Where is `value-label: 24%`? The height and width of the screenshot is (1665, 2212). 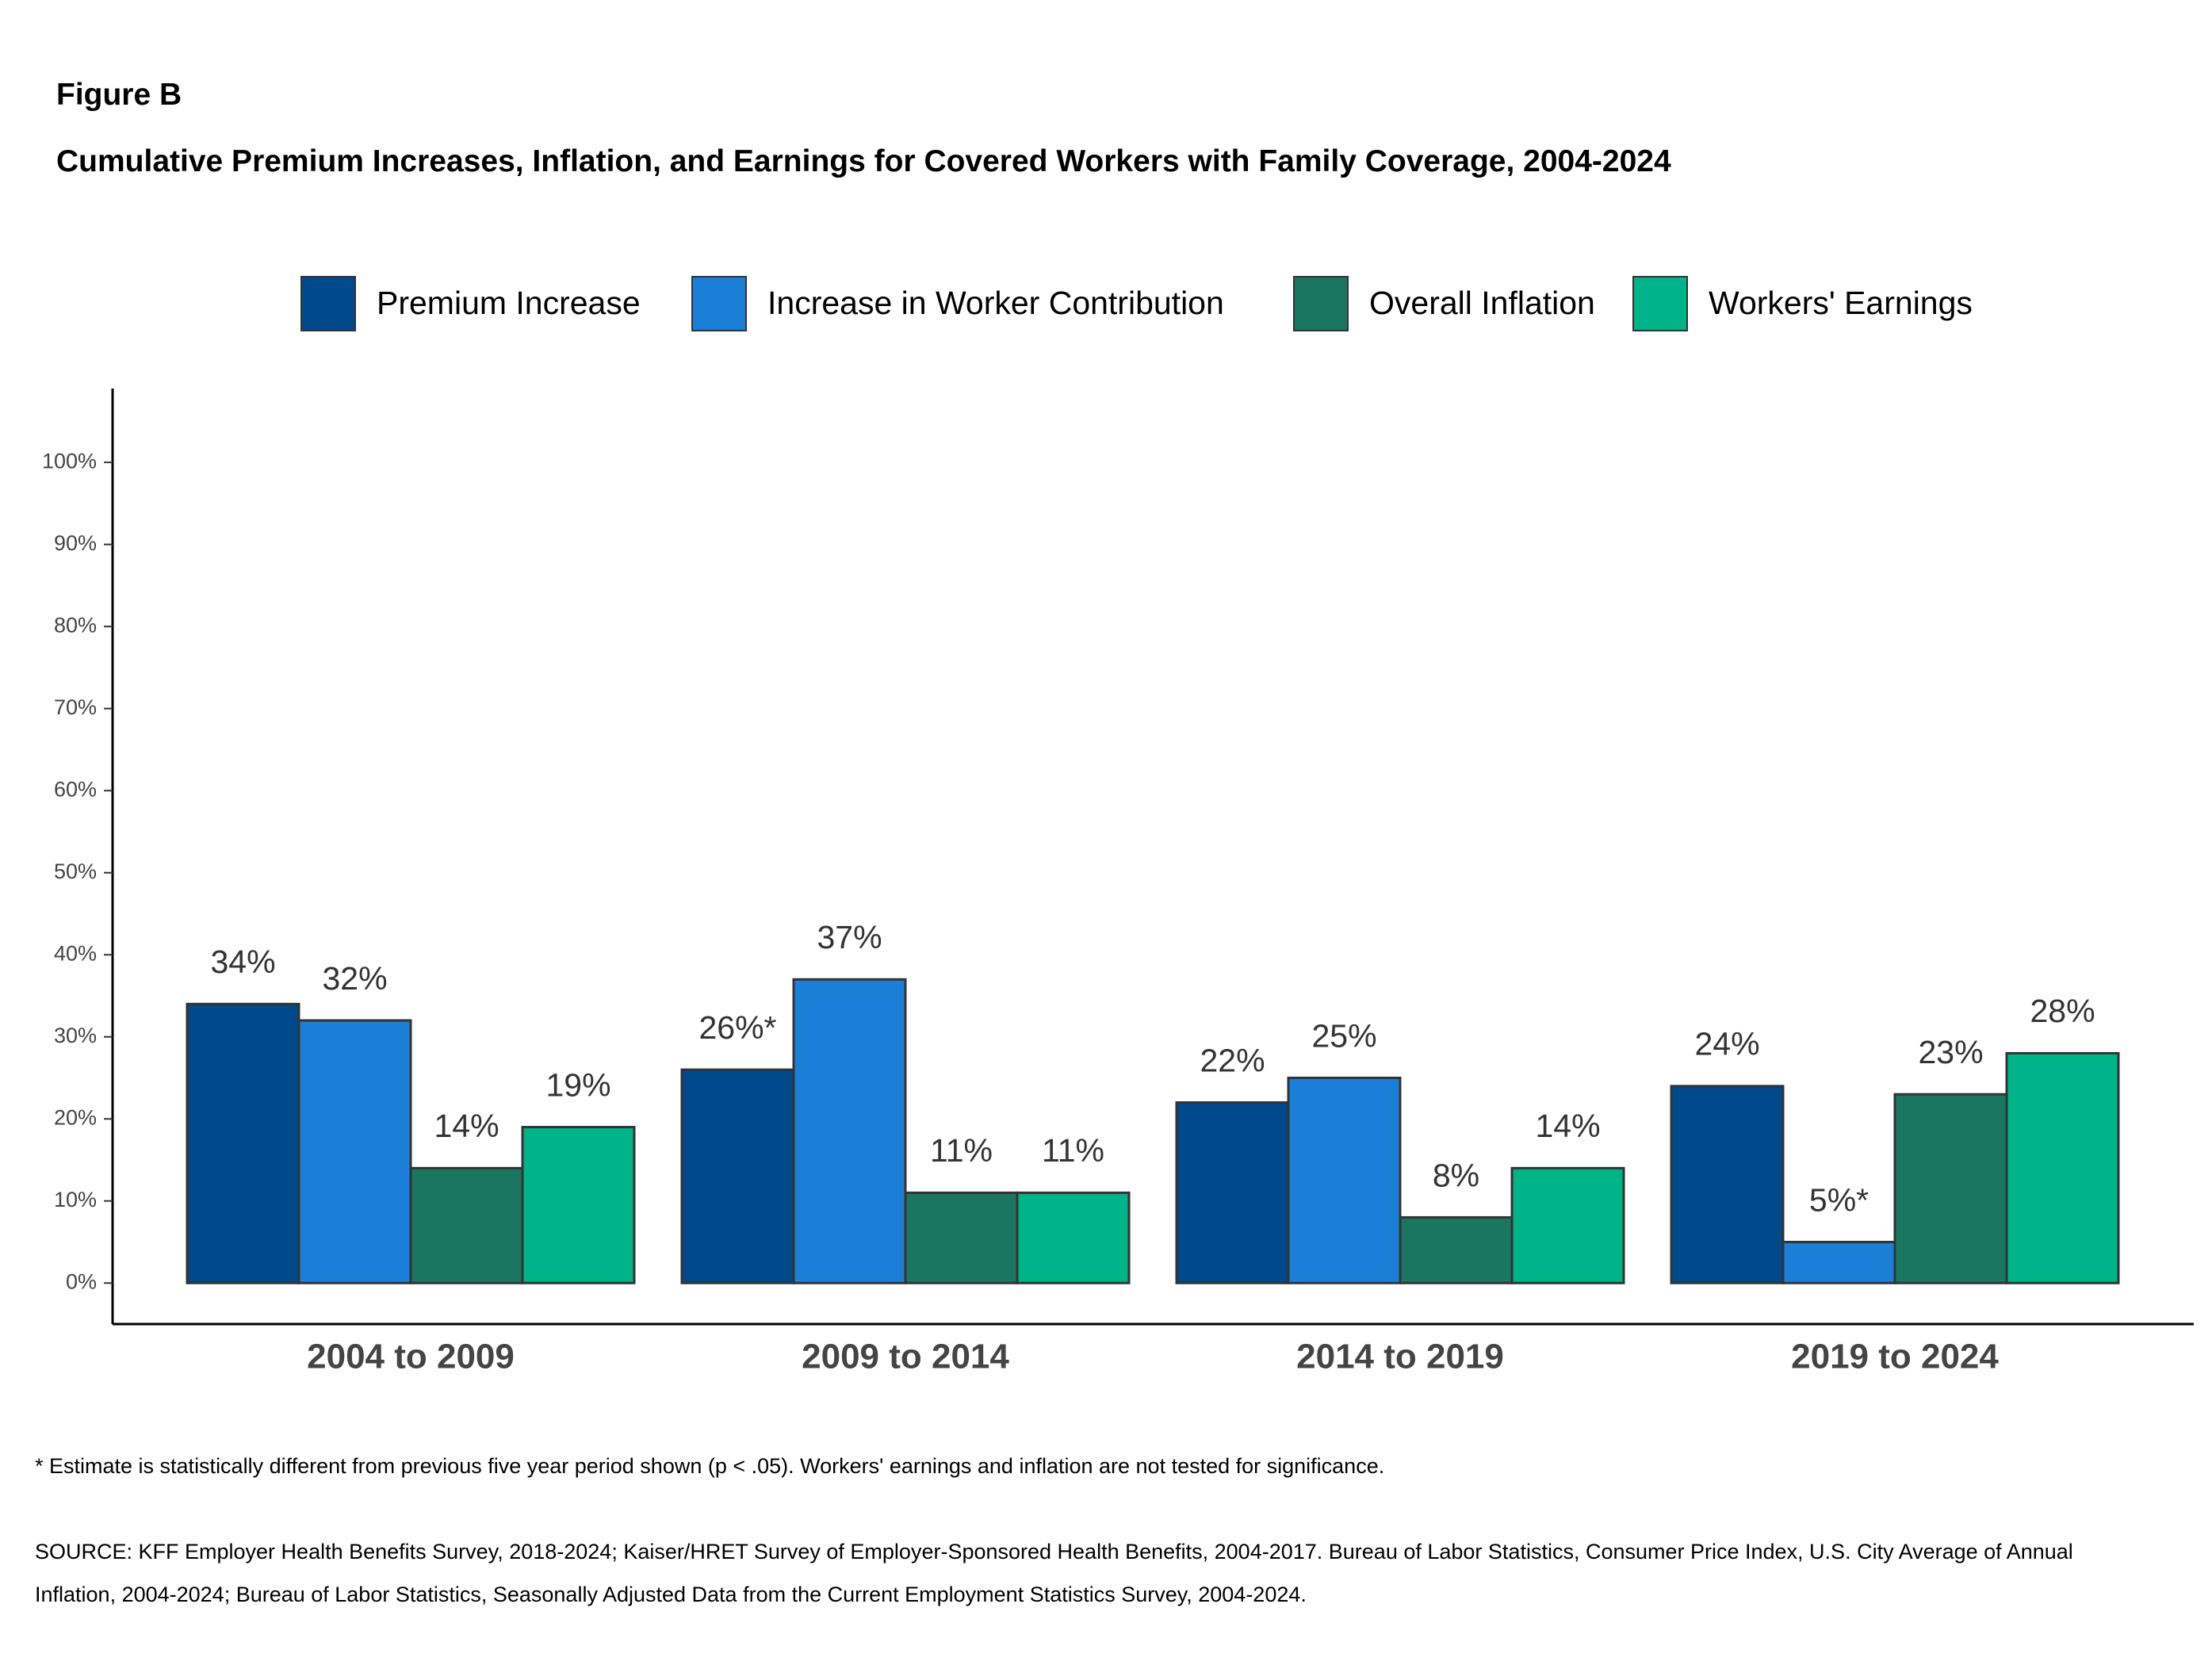
value-label: 24% is located at coordinates (1726, 1044).